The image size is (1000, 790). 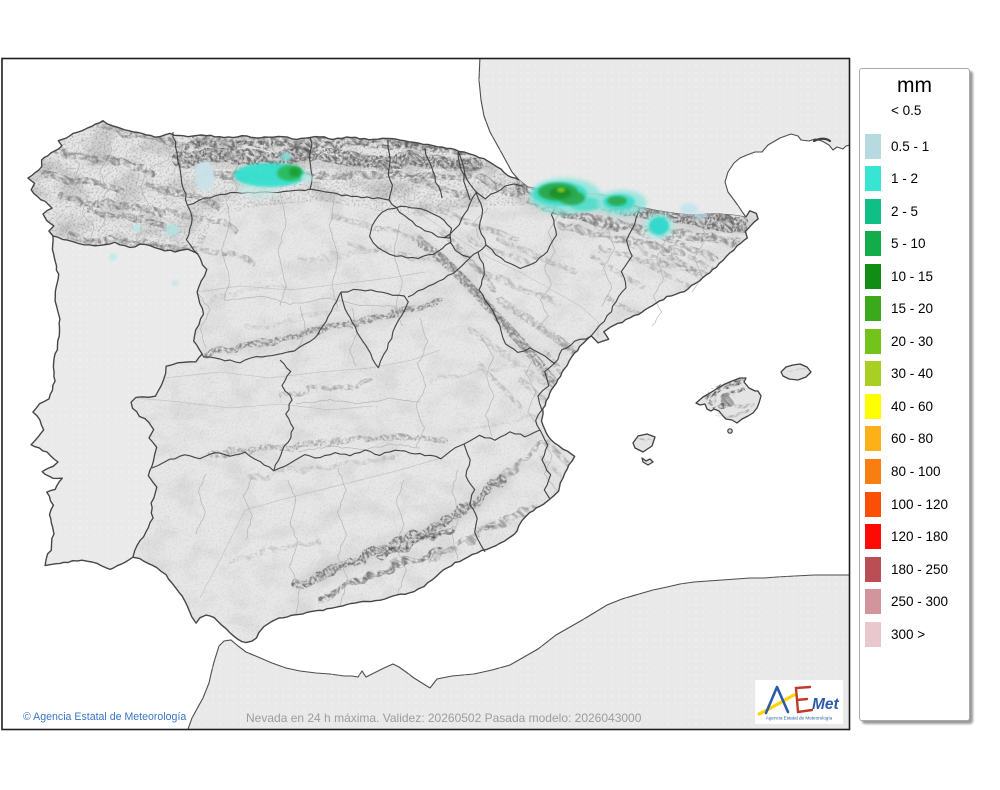 I want to click on svg-text:Agencia Estatal de Meteorologí: Agencia Estatal de Meteorología, so click(x=799, y=718).